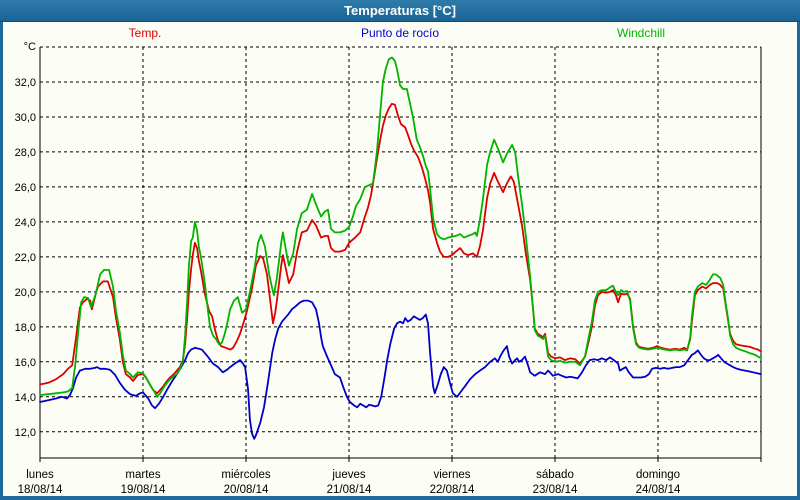 The image size is (800, 500). I want to click on y-tick-label: 18,0, so click(25, 328).